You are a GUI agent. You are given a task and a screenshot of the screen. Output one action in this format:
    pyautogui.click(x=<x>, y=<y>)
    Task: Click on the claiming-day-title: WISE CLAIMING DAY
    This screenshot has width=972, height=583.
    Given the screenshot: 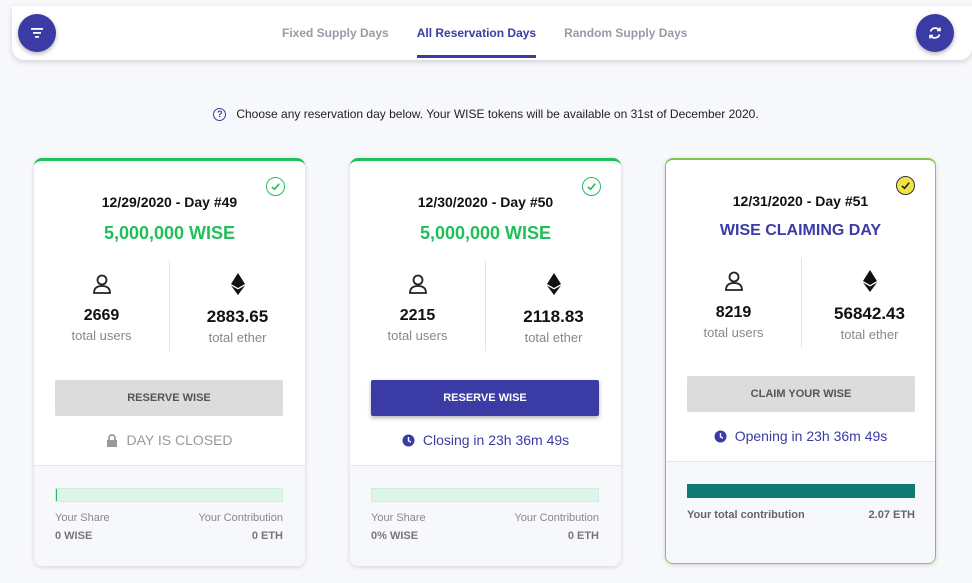 What is the action you would take?
    pyautogui.click(x=800, y=230)
    